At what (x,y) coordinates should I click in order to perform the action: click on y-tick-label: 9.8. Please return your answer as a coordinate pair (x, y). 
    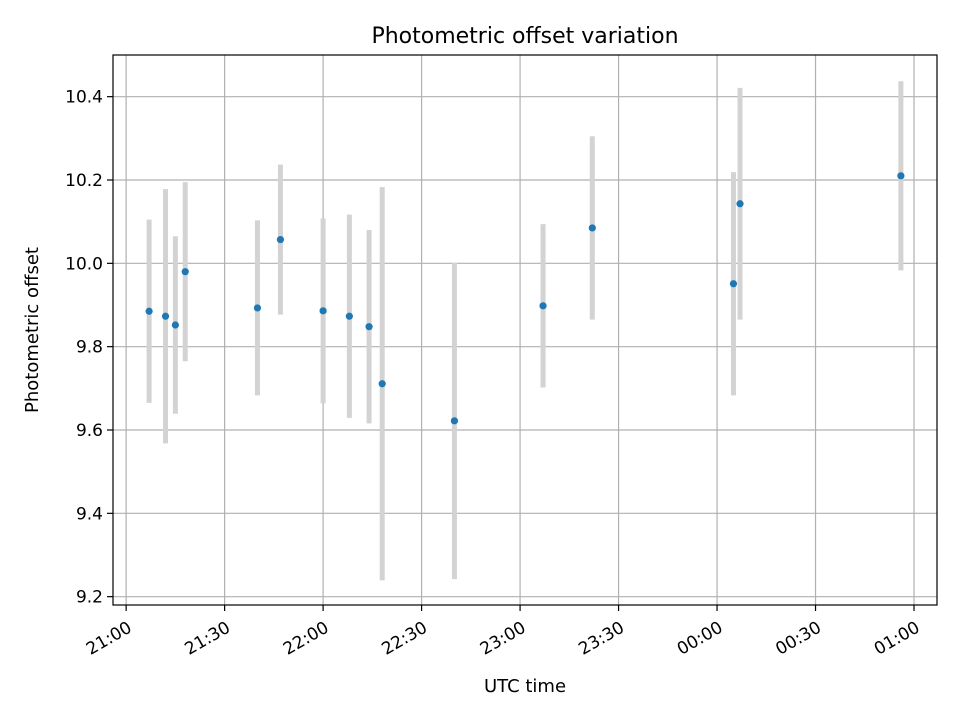
    Looking at the image, I should click on (89, 348).